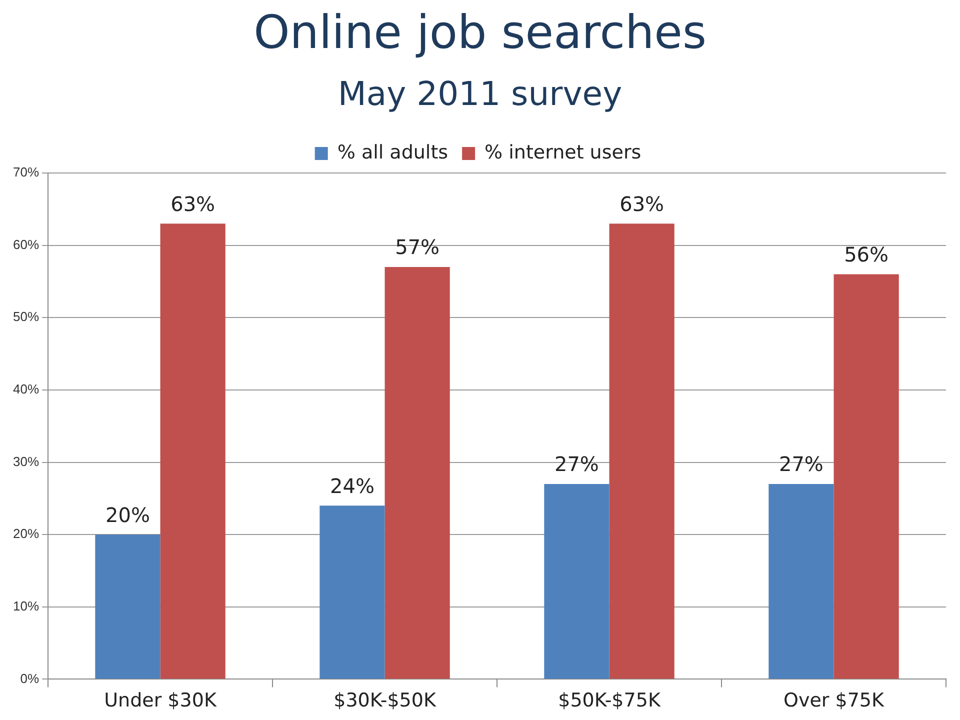 This screenshot has height=720, width=960. What do you see at coordinates (127, 514) in the screenshot?
I see `data-label: 20%` at bounding box center [127, 514].